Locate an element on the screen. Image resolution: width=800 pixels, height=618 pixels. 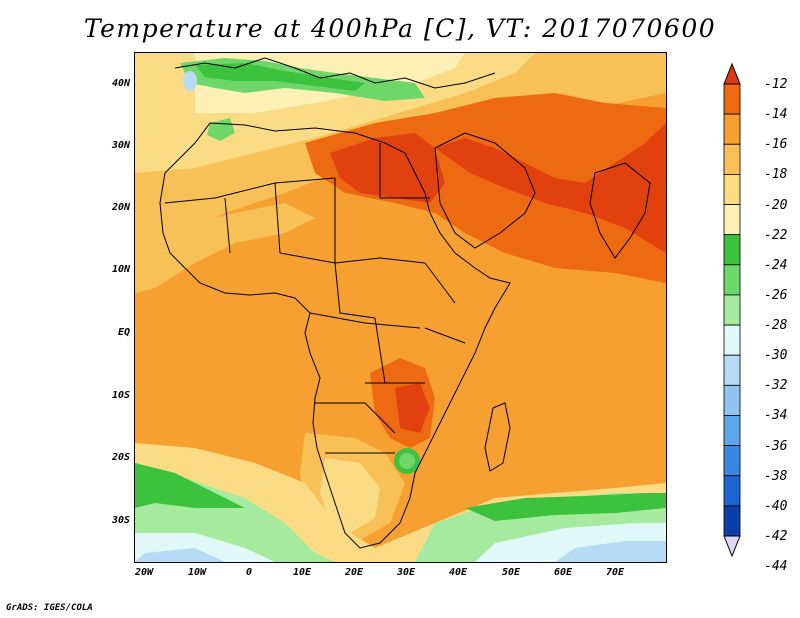
field-med-darkgreen is located at coordinates (280, 77).